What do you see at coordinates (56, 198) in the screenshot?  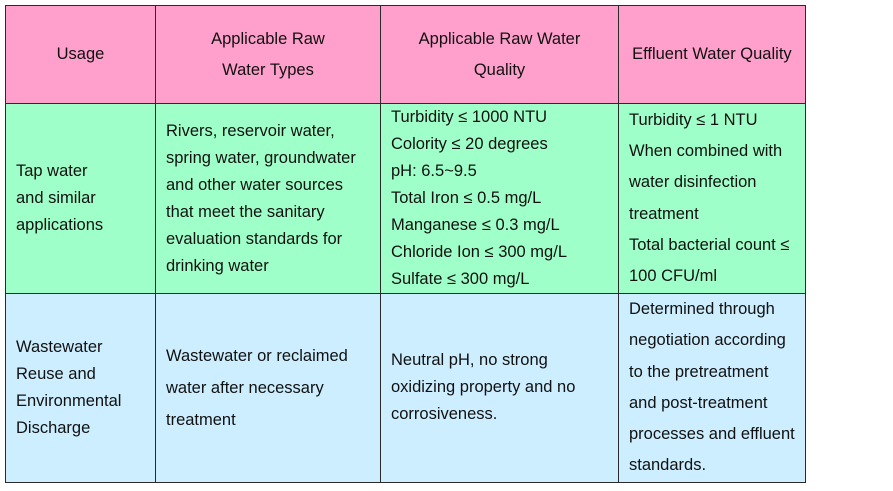 I see `cell-line: and similar` at bounding box center [56, 198].